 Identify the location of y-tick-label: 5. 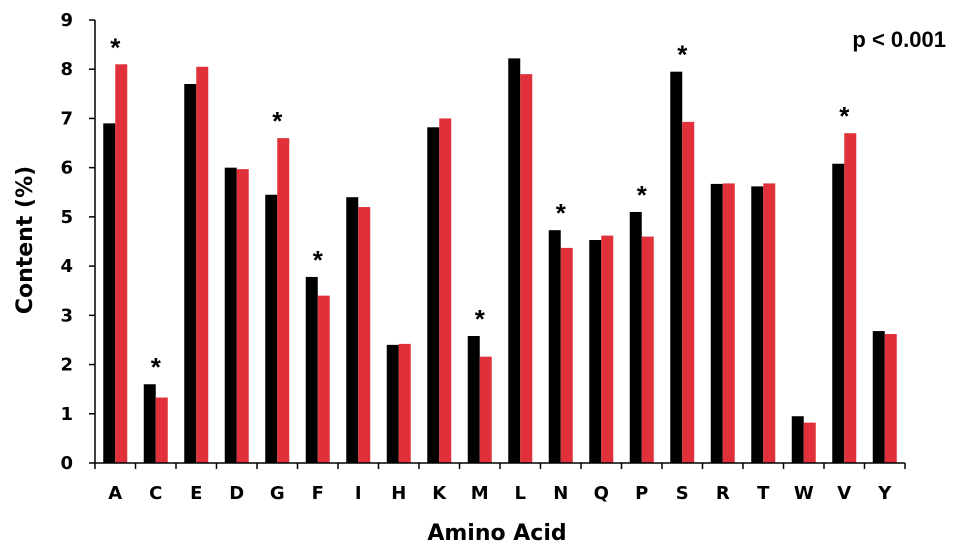
(66, 217).